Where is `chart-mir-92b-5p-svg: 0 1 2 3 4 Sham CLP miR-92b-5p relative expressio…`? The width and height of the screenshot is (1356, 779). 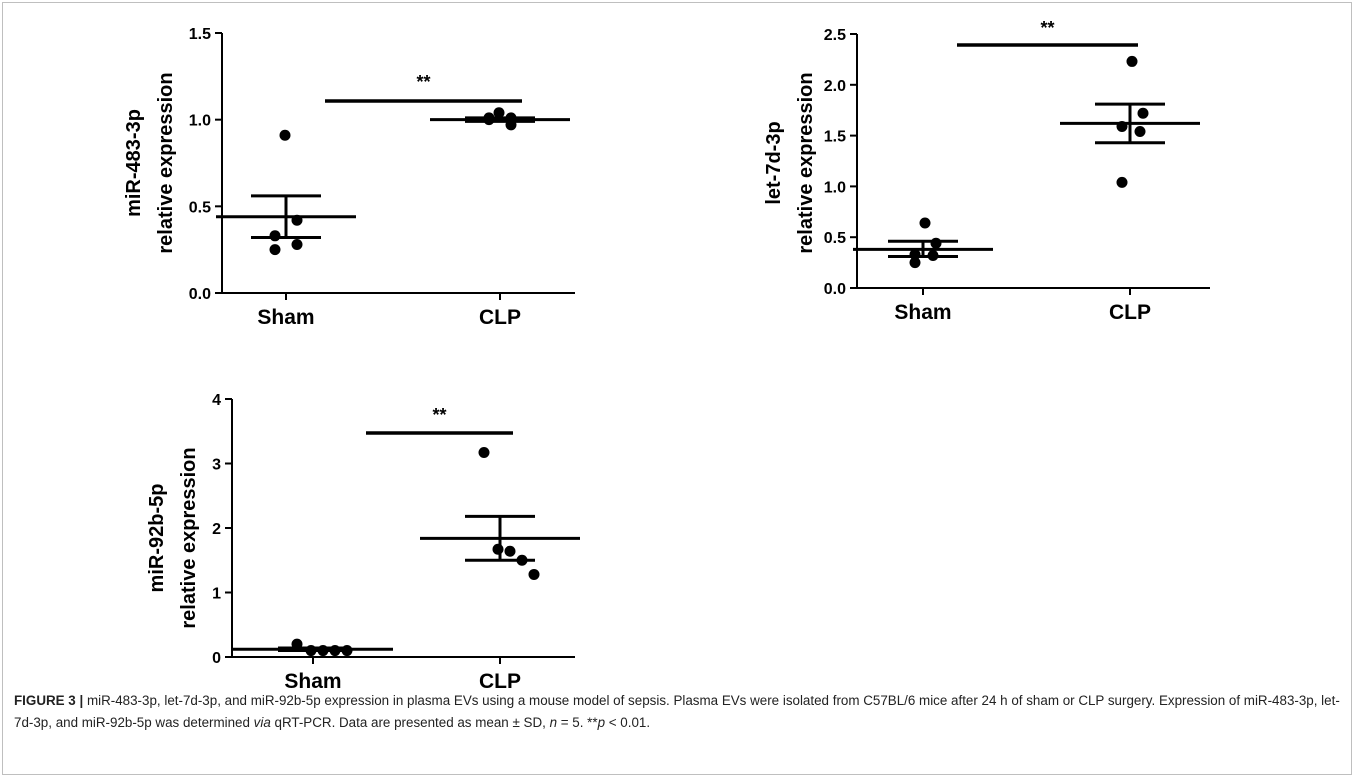
chart-mir-92b-5p-svg: 0 1 2 3 4 Sham CLP miR-92b-5p relative expressio… is located at coordinates (363, 542).